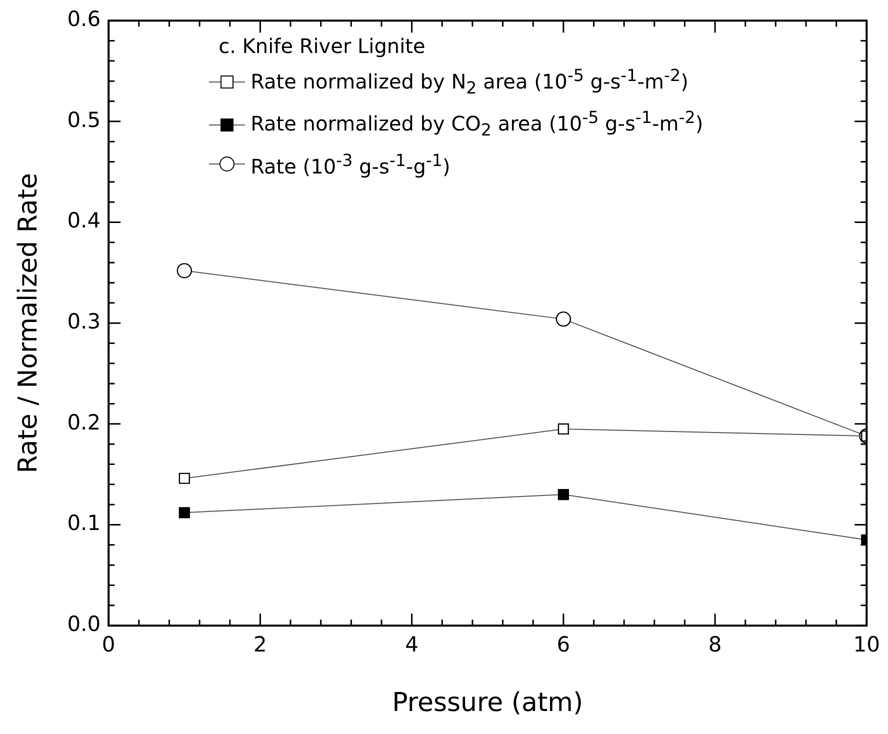 This screenshot has width=888, height=734. Describe the element at coordinates (84, 120) in the screenshot. I see `y-tick-label: 0.5` at that location.